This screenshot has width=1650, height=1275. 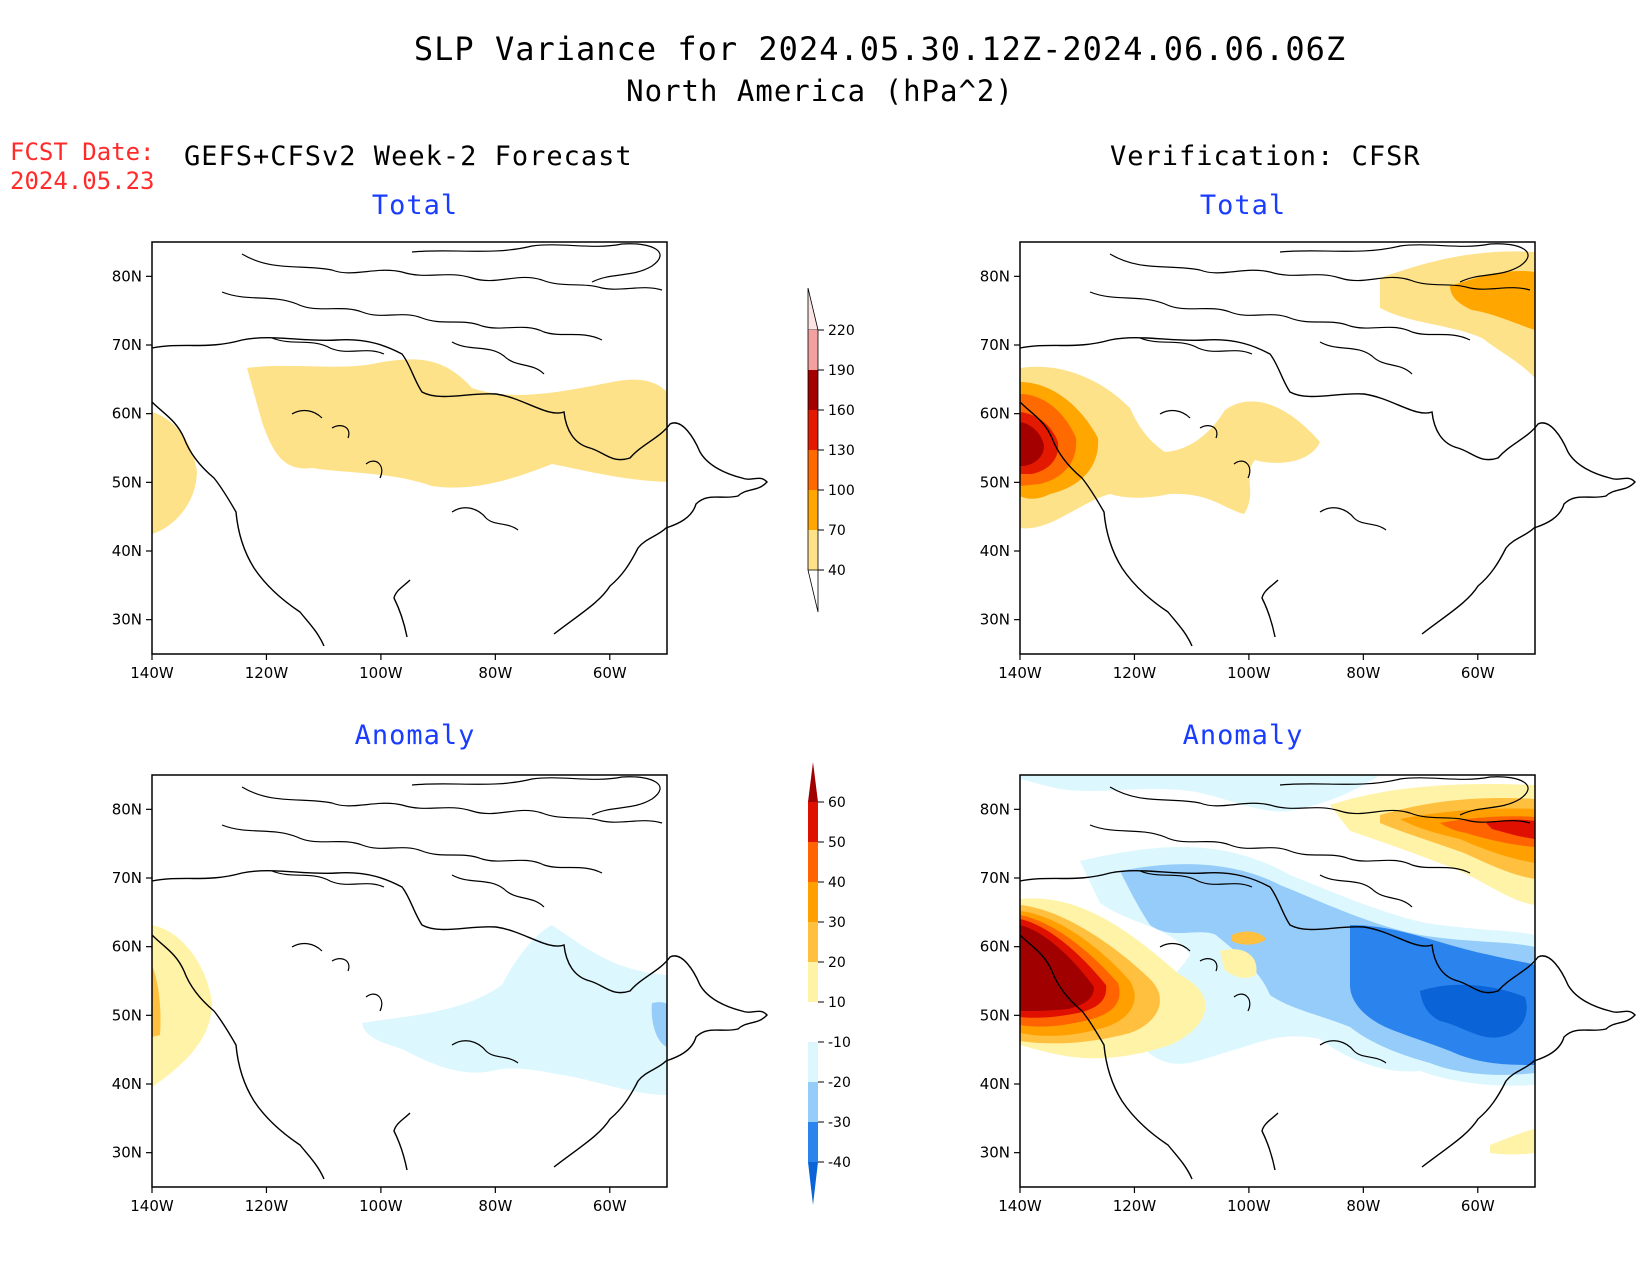 I want to click on colorbar-total-label: 190, so click(x=841, y=371).